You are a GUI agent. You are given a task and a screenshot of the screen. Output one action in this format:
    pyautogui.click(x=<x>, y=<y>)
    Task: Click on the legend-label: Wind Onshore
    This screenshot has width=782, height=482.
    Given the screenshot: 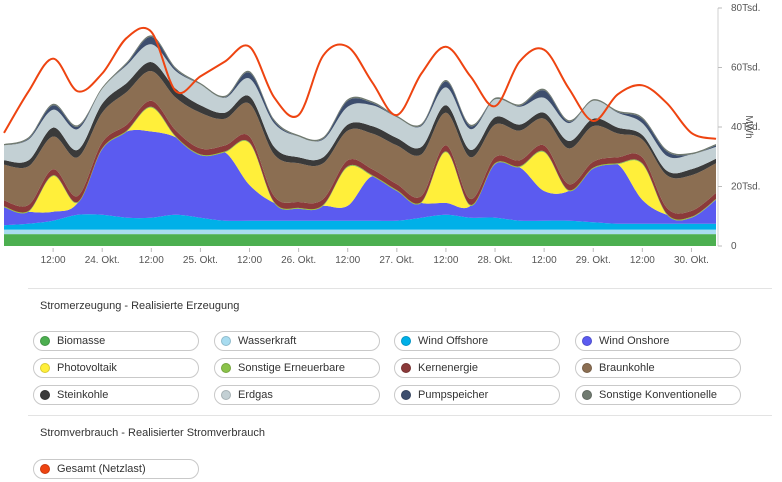 What is the action you would take?
    pyautogui.click(x=634, y=341)
    